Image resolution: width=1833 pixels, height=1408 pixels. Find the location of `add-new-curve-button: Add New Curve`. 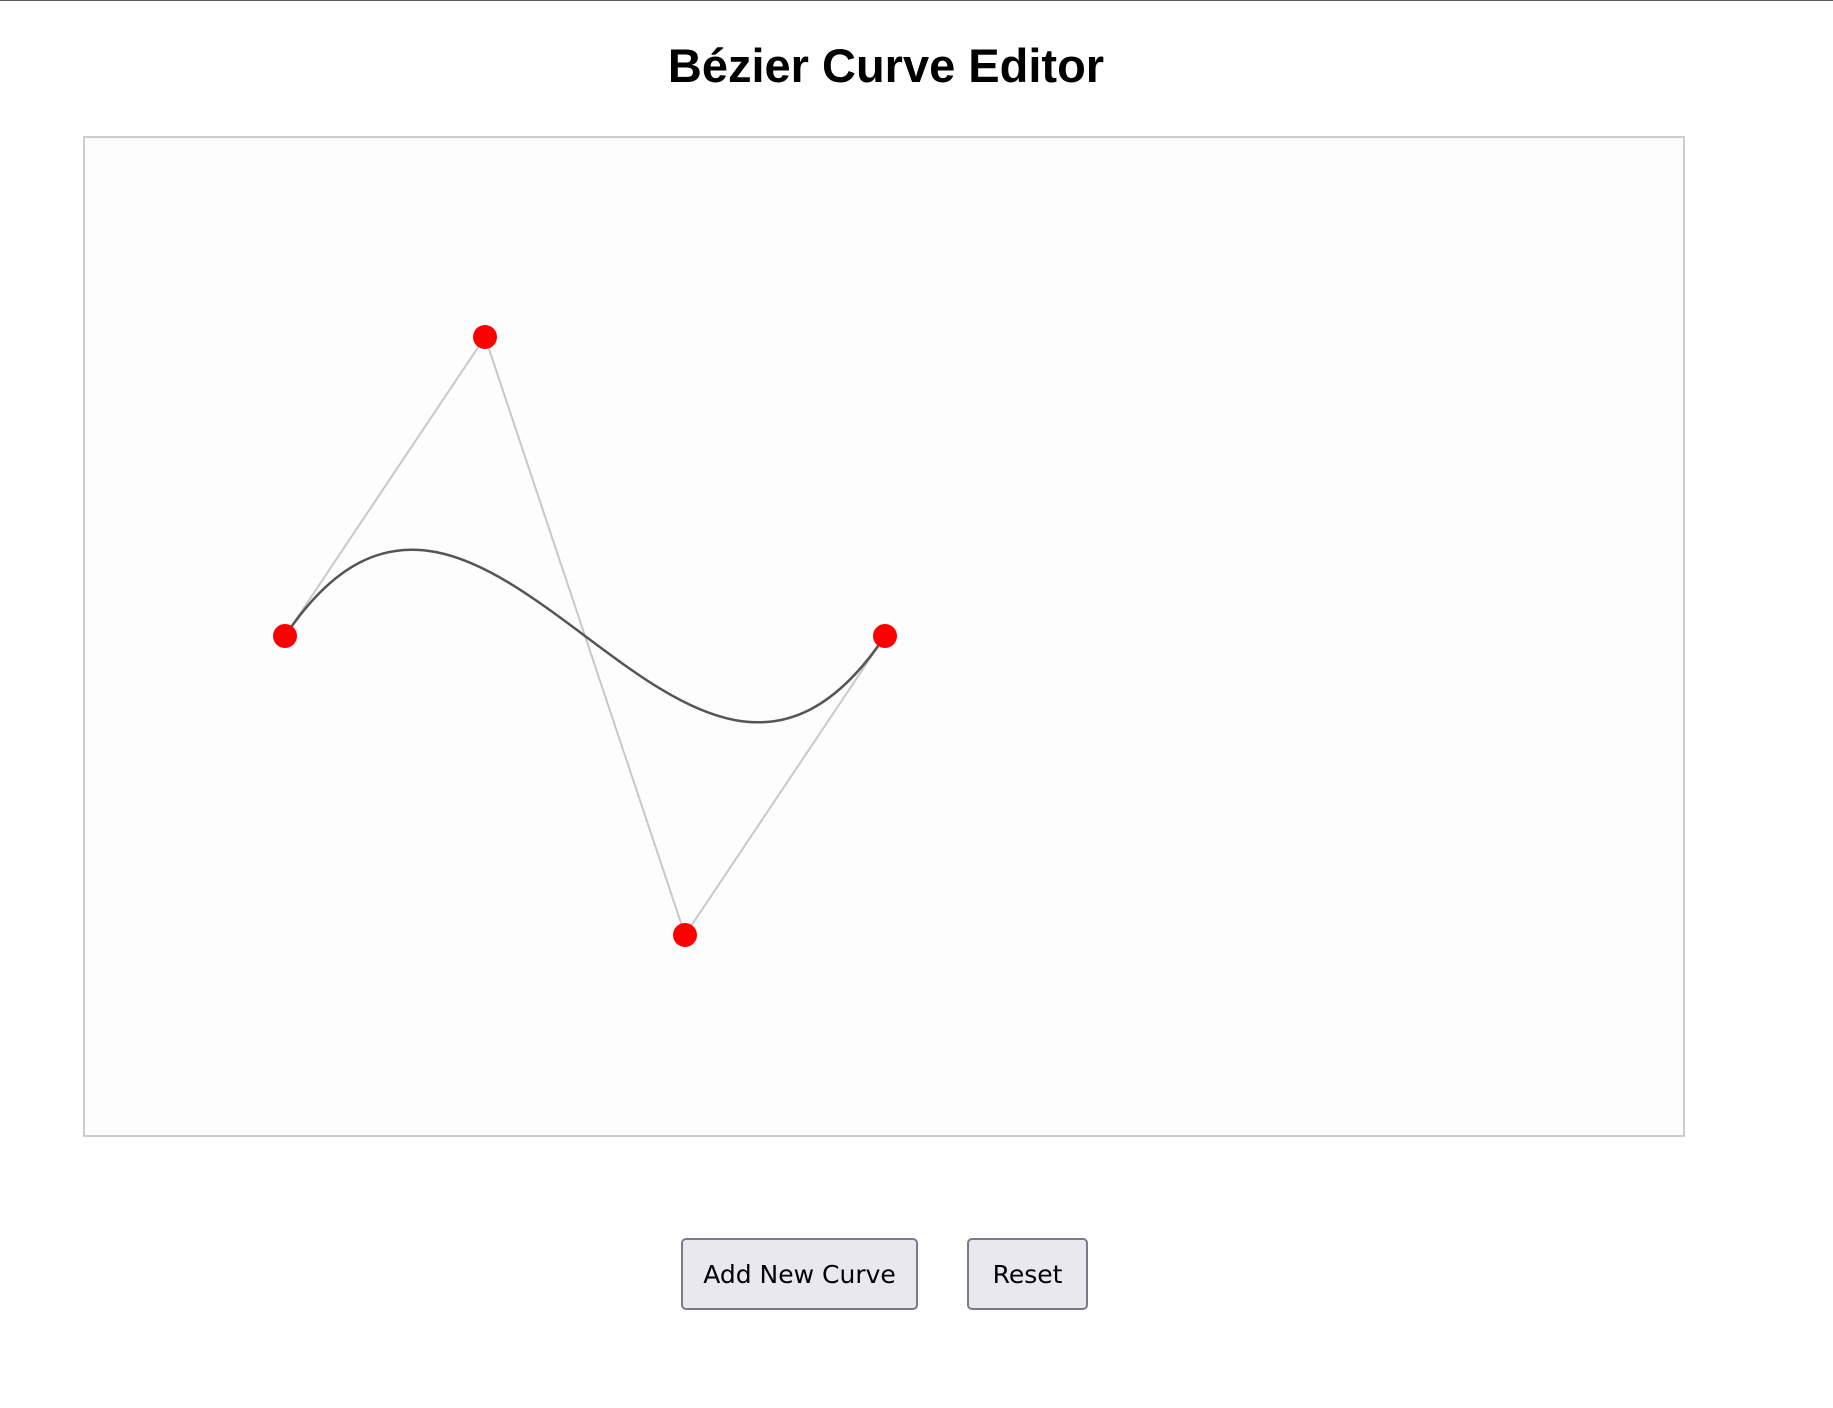

add-new-curve-button: Add New Curve is located at coordinates (799, 1274).